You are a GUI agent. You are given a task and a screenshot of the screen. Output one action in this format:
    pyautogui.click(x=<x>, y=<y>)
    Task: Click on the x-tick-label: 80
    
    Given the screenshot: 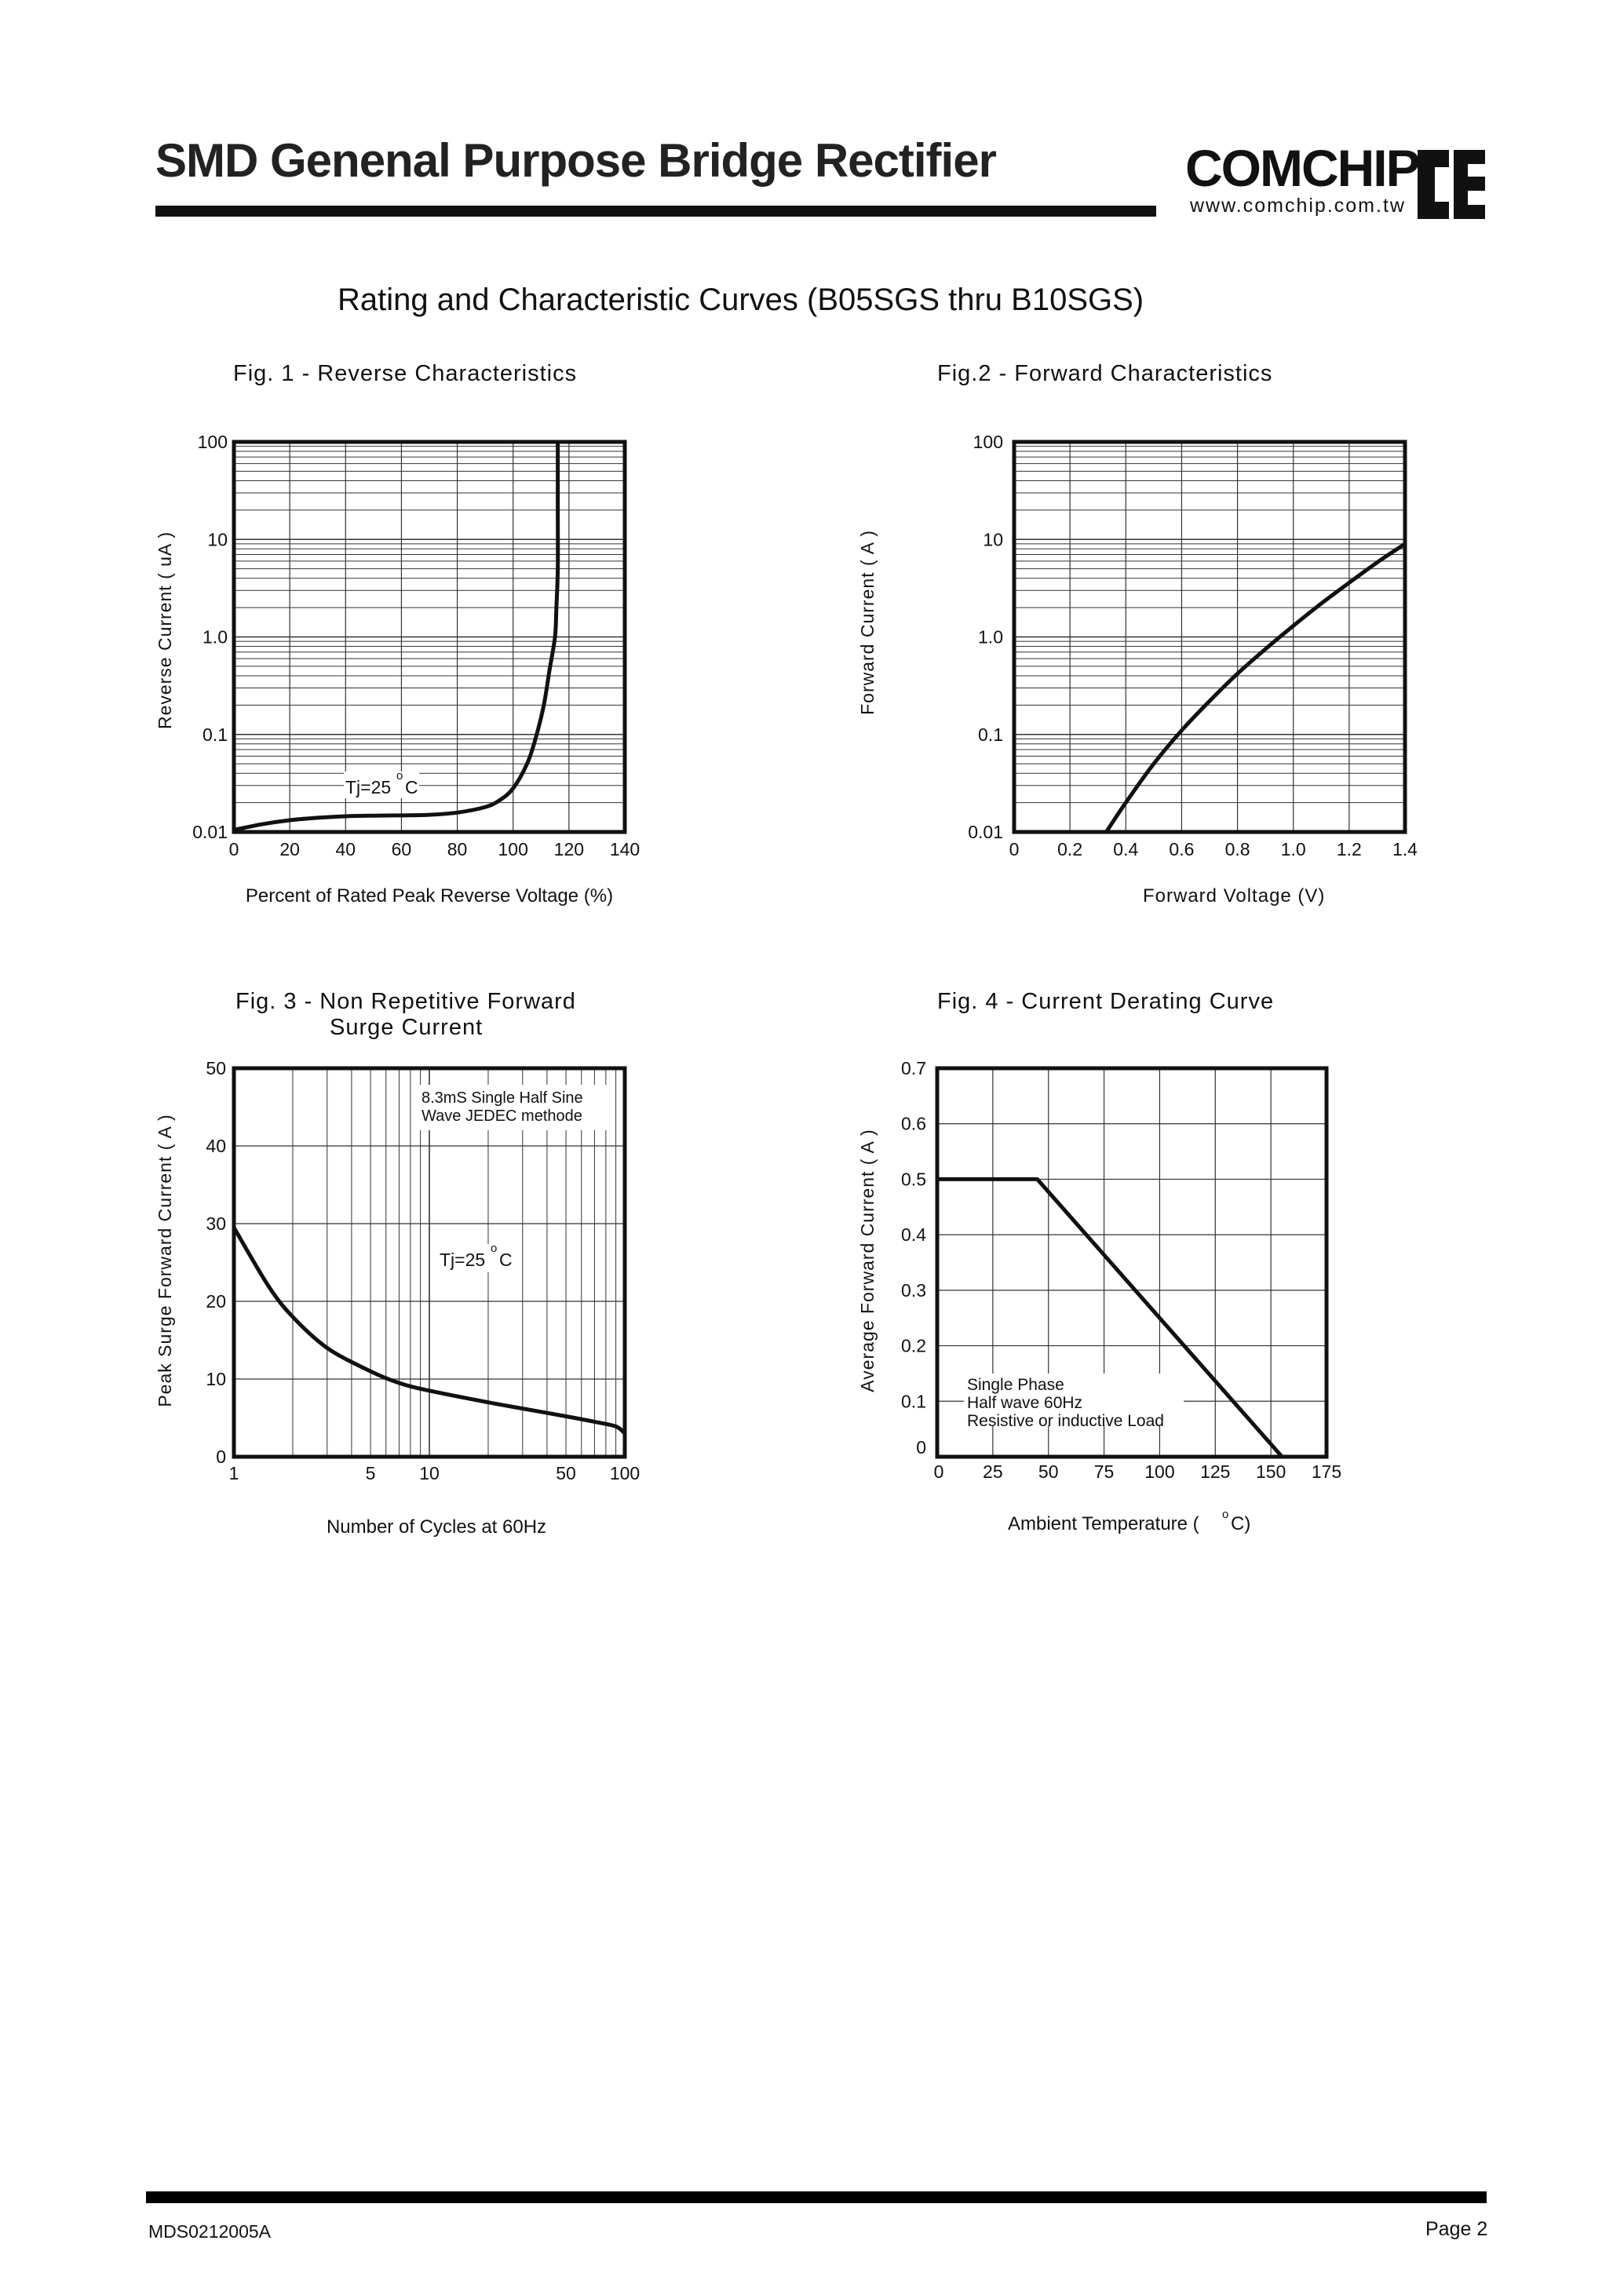 What is the action you would take?
    pyautogui.click(x=458, y=849)
    